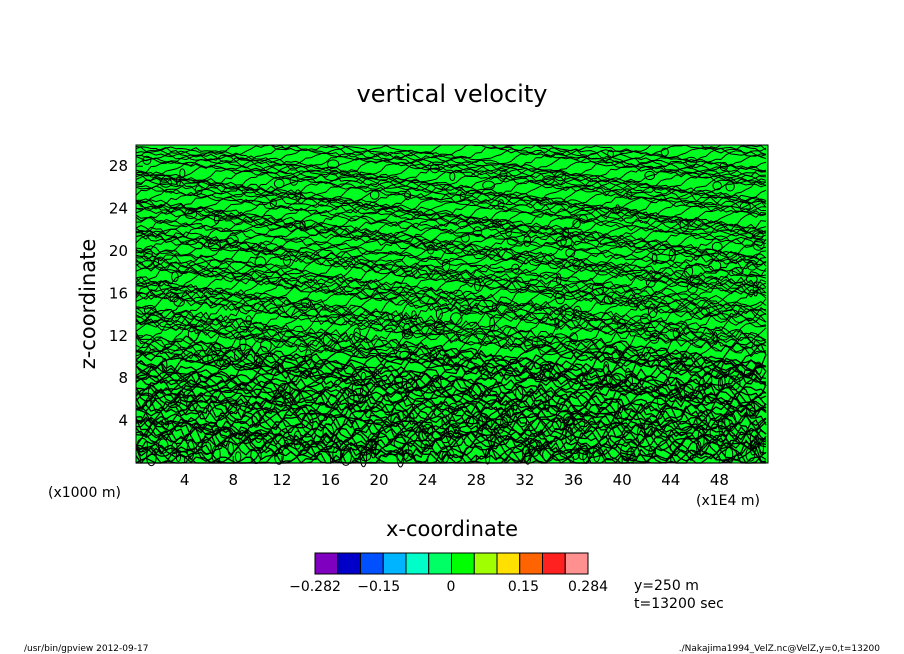  What do you see at coordinates (524, 480) in the screenshot?
I see `x-tick-label: 32` at bounding box center [524, 480].